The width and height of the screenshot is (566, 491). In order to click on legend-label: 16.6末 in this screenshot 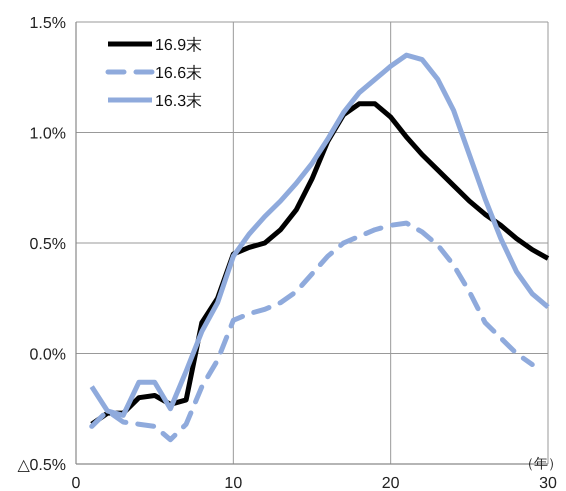, I will do `click(178, 73)`.